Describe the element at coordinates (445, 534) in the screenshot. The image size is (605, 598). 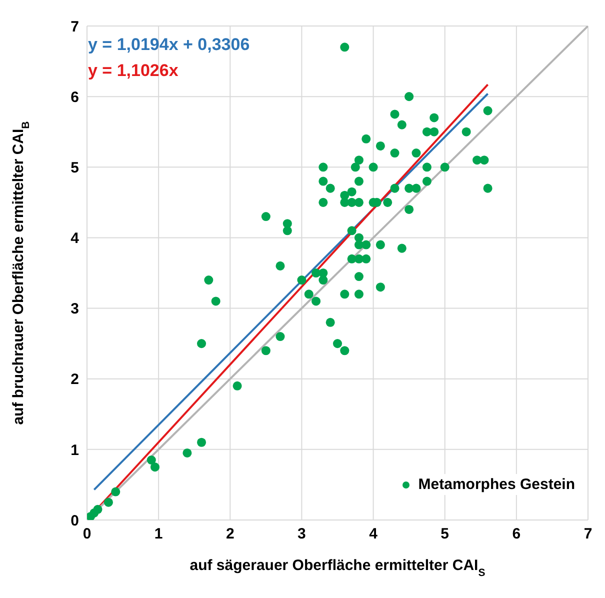
I see `x-tick-label: 5` at that location.